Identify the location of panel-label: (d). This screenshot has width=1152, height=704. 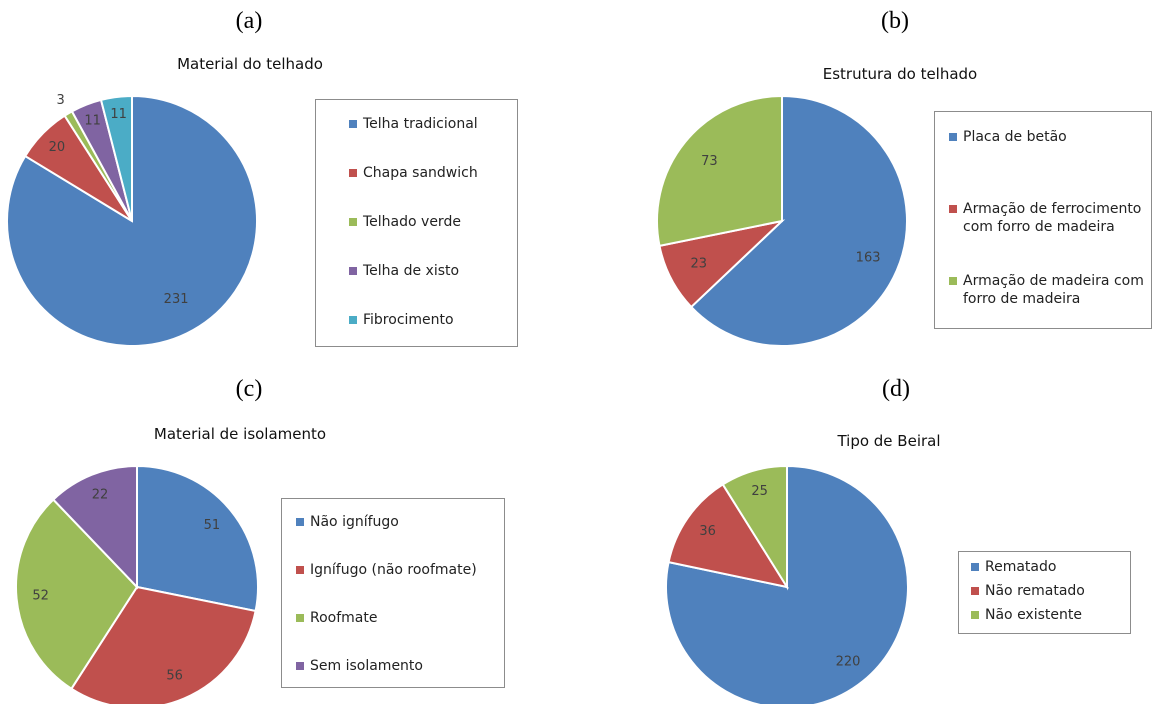
(896, 389).